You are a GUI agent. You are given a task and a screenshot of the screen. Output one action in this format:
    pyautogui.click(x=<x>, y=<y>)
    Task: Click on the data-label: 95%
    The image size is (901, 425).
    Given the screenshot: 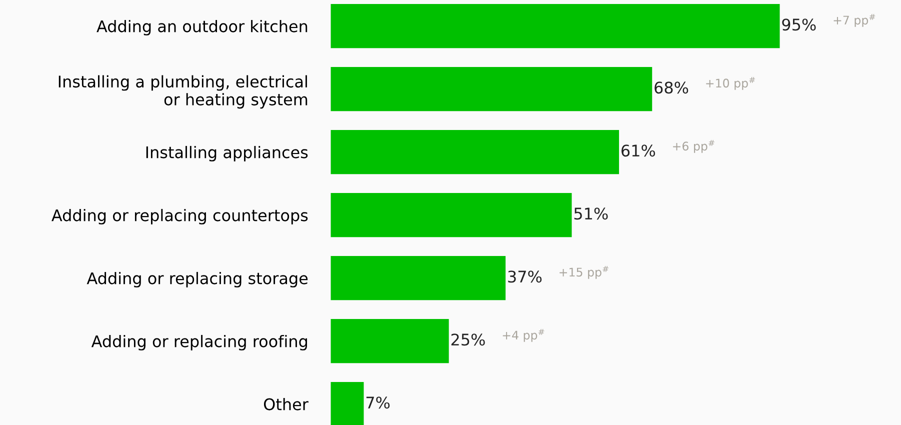 What is the action you would take?
    pyautogui.click(x=799, y=24)
    